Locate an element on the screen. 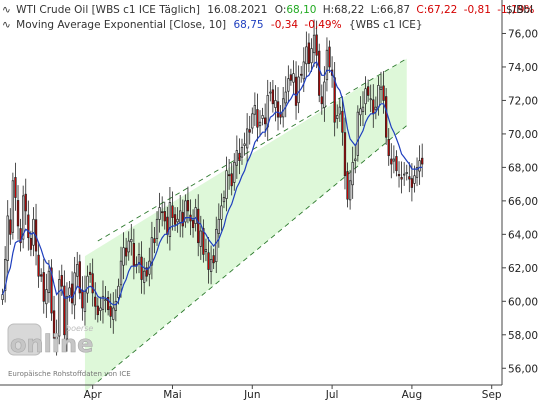  high-value: 68,22 is located at coordinates (349, 10).